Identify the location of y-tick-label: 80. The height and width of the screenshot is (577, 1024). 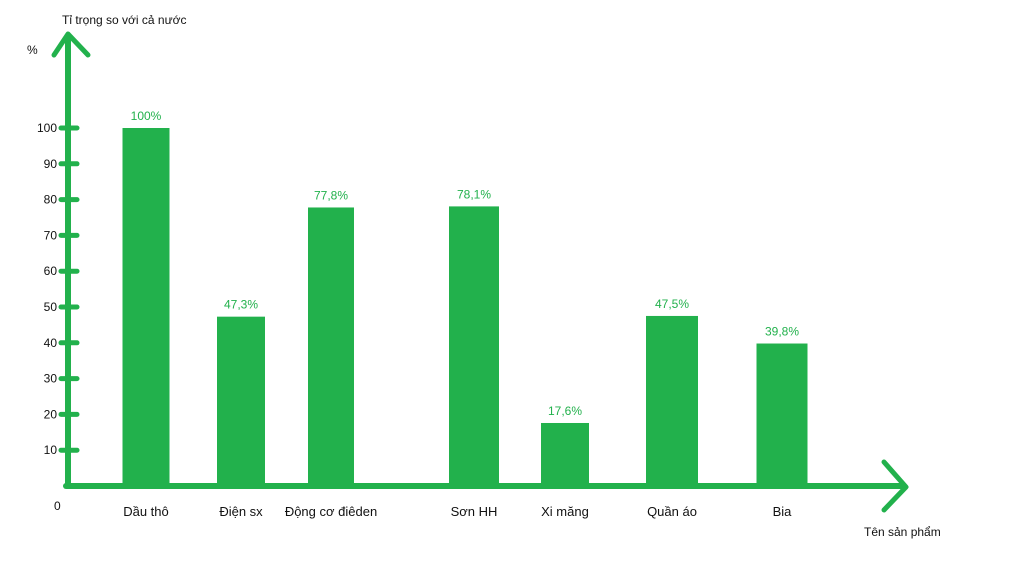
(51, 200).